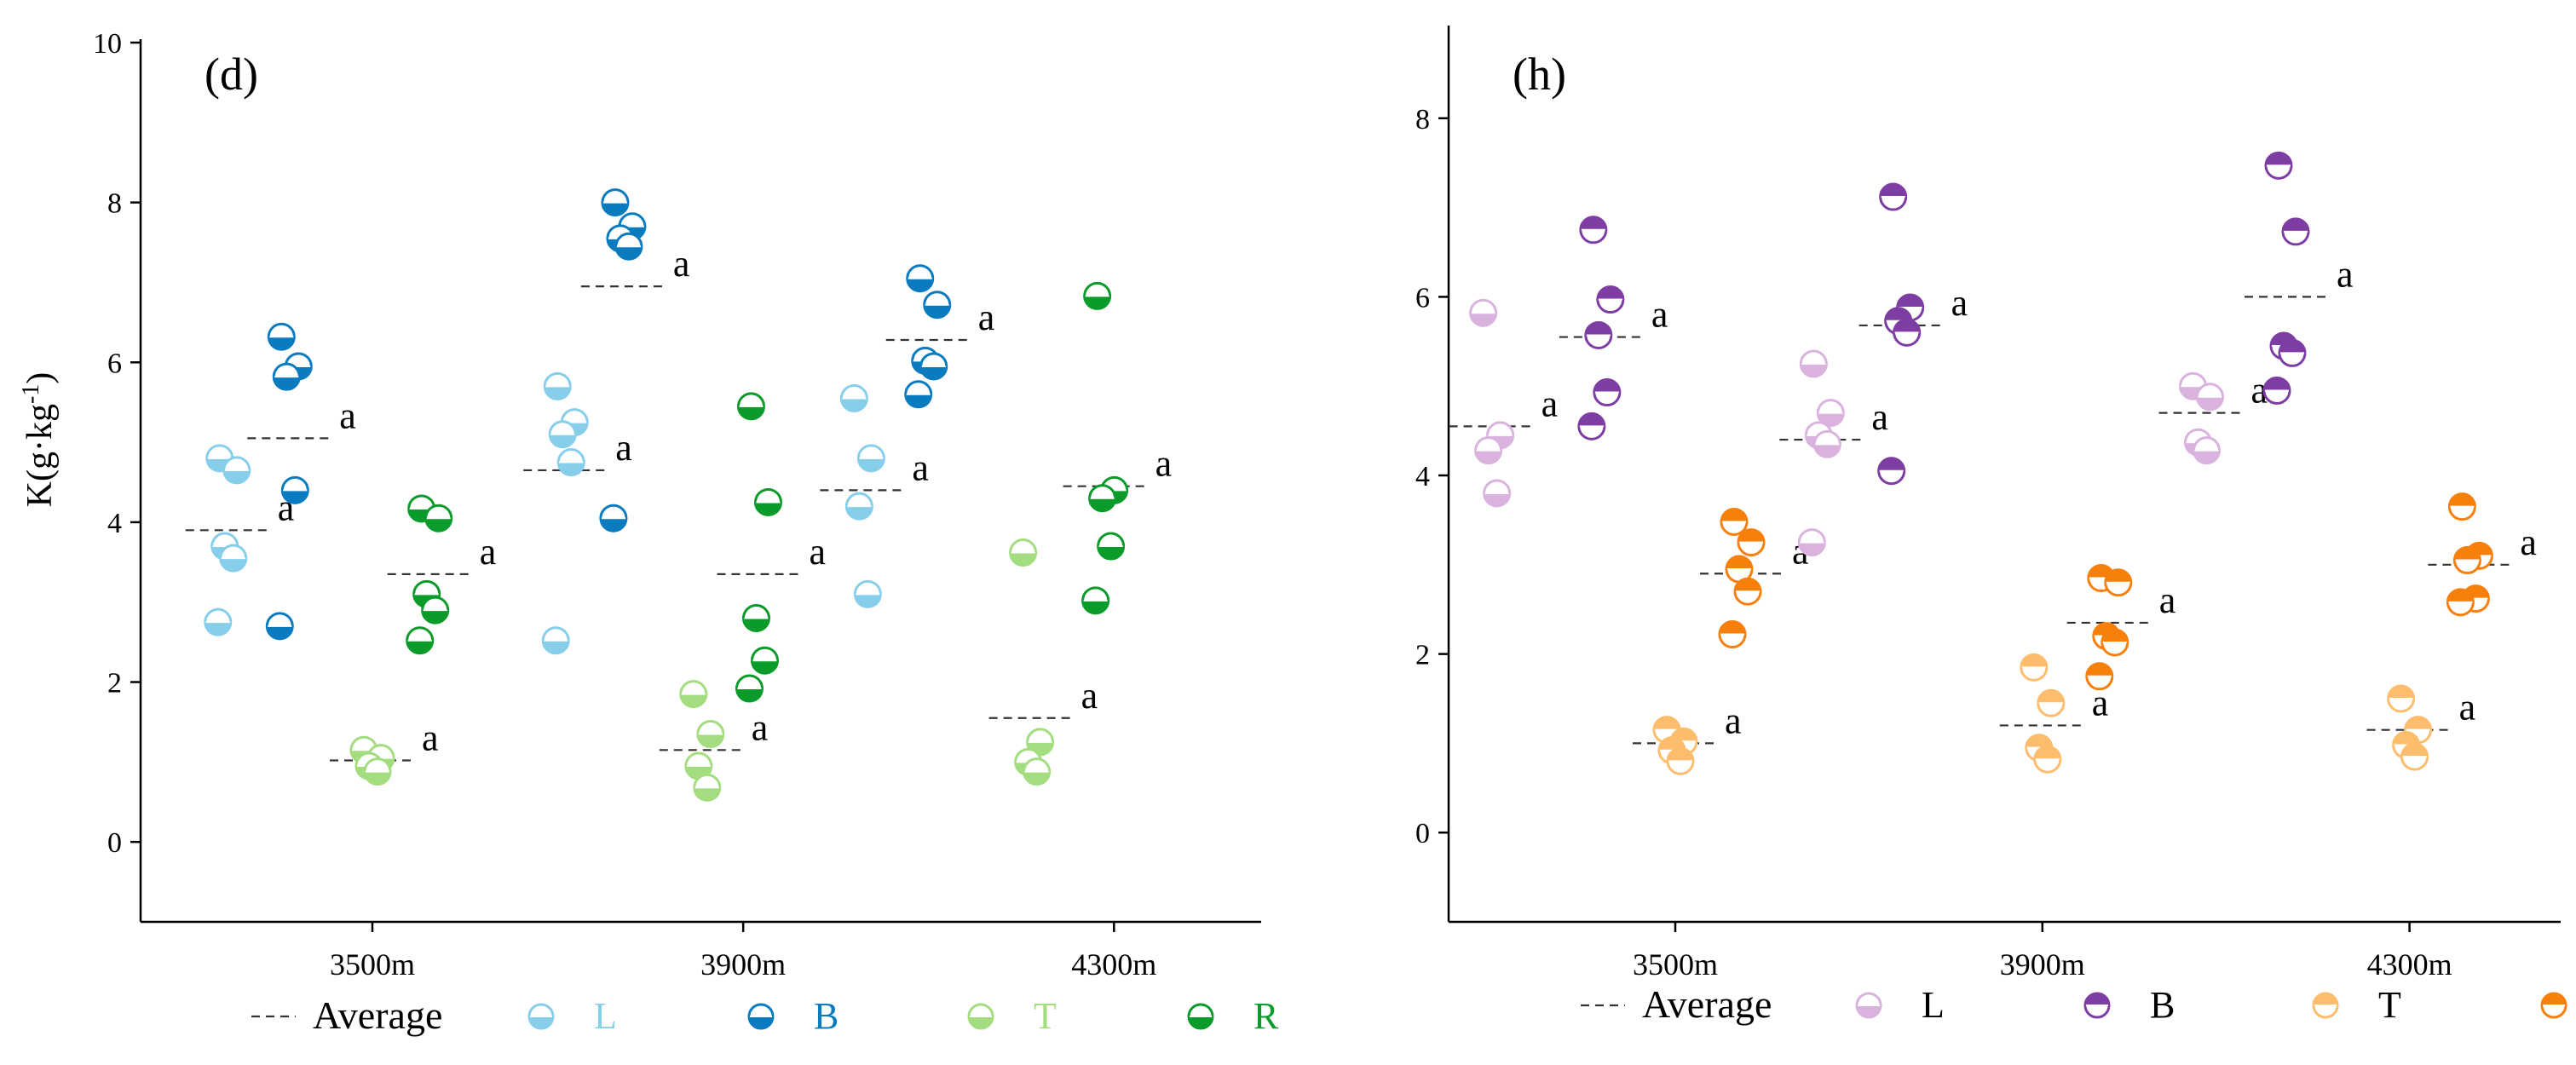  I want to click on panel-0-legend: Average L B T R, so click(765, 1015).